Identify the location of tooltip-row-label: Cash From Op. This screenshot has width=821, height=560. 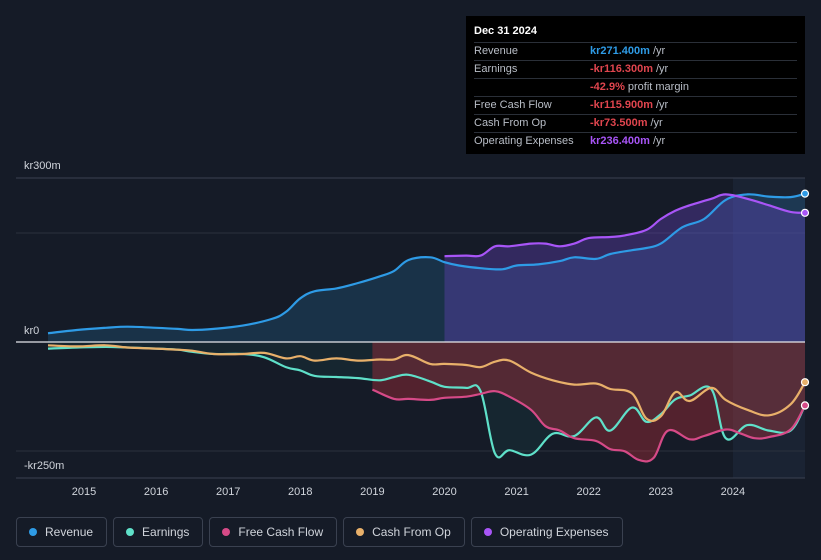
(510, 123).